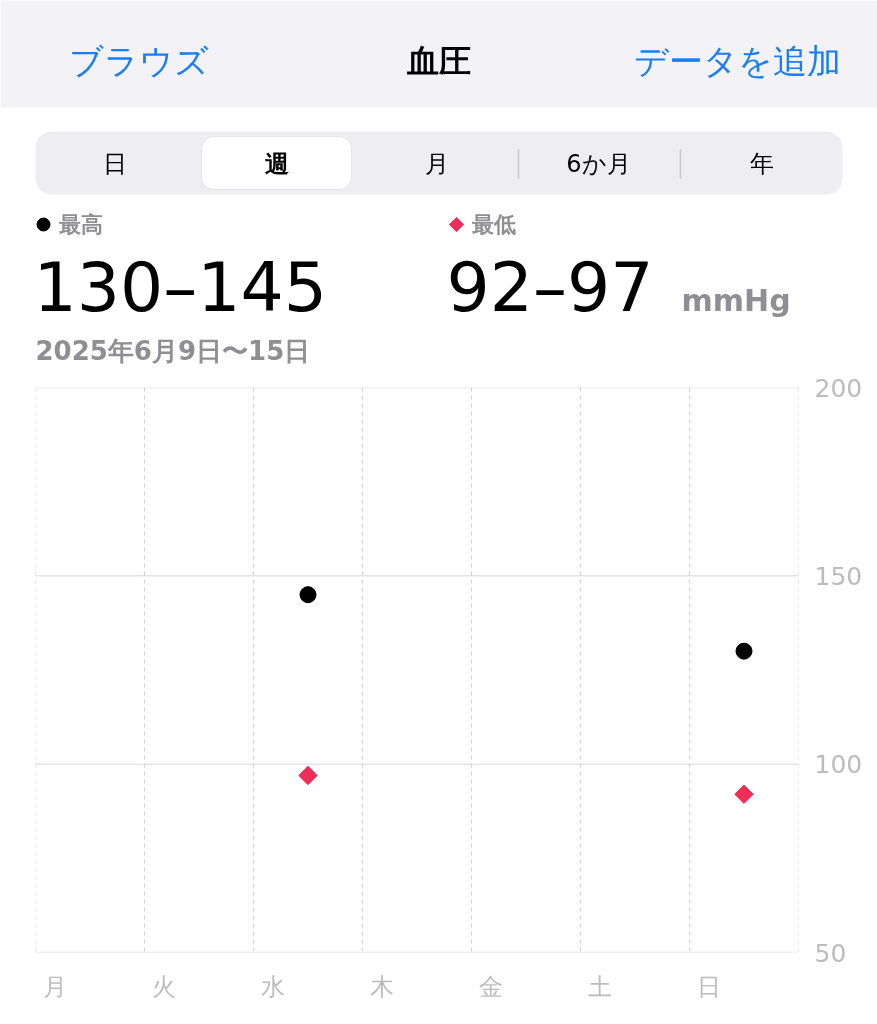 The width and height of the screenshot is (877, 1024). Describe the element at coordinates (598, 163) in the screenshot. I see `text: 6か月` at that location.